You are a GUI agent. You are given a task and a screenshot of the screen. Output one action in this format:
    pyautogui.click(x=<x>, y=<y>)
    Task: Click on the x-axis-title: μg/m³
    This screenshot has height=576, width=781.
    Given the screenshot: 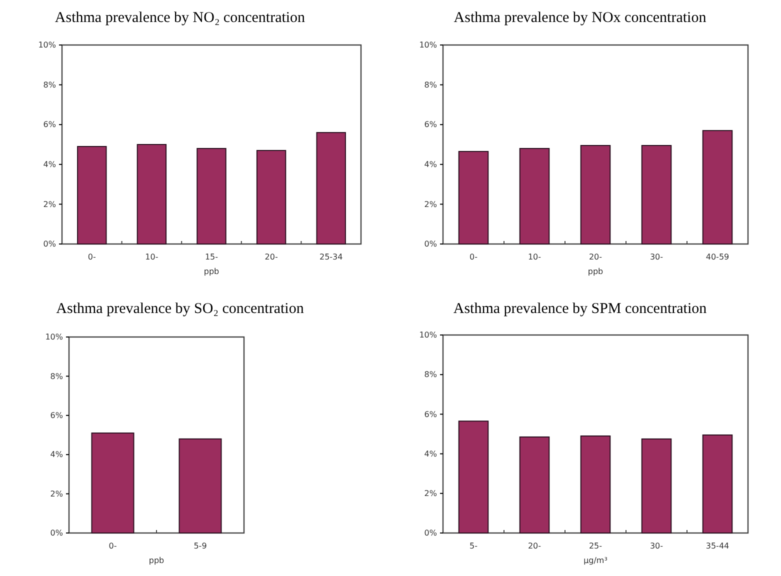 What is the action you would take?
    pyautogui.click(x=596, y=560)
    